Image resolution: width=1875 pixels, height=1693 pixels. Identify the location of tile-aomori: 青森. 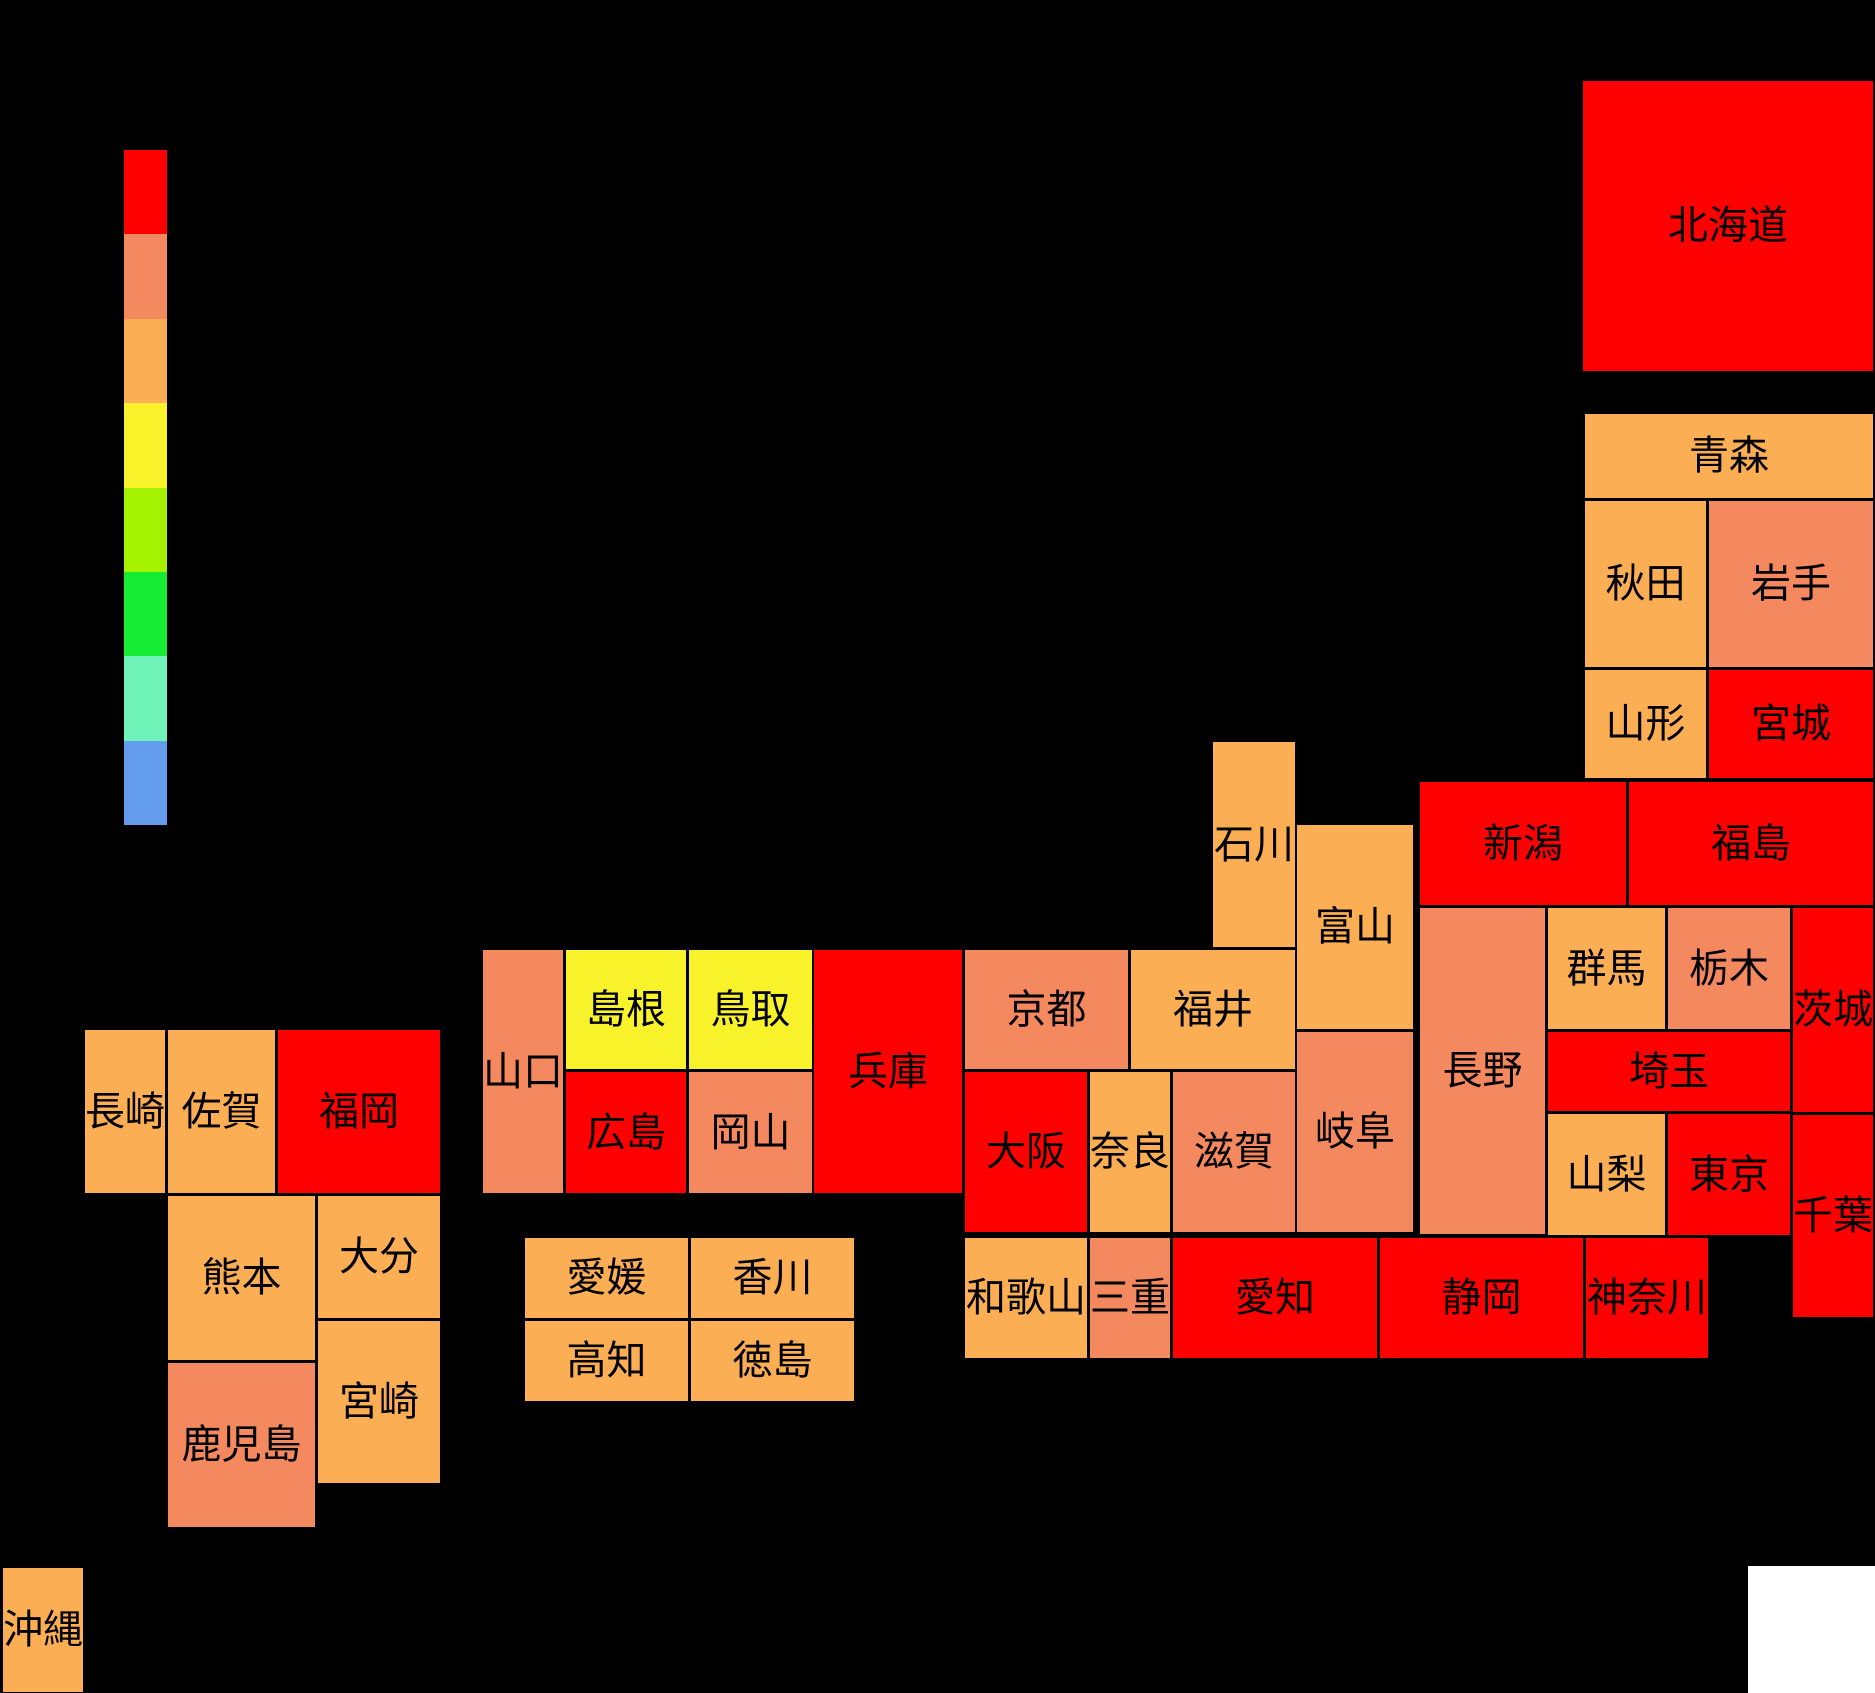
(1729, 456).